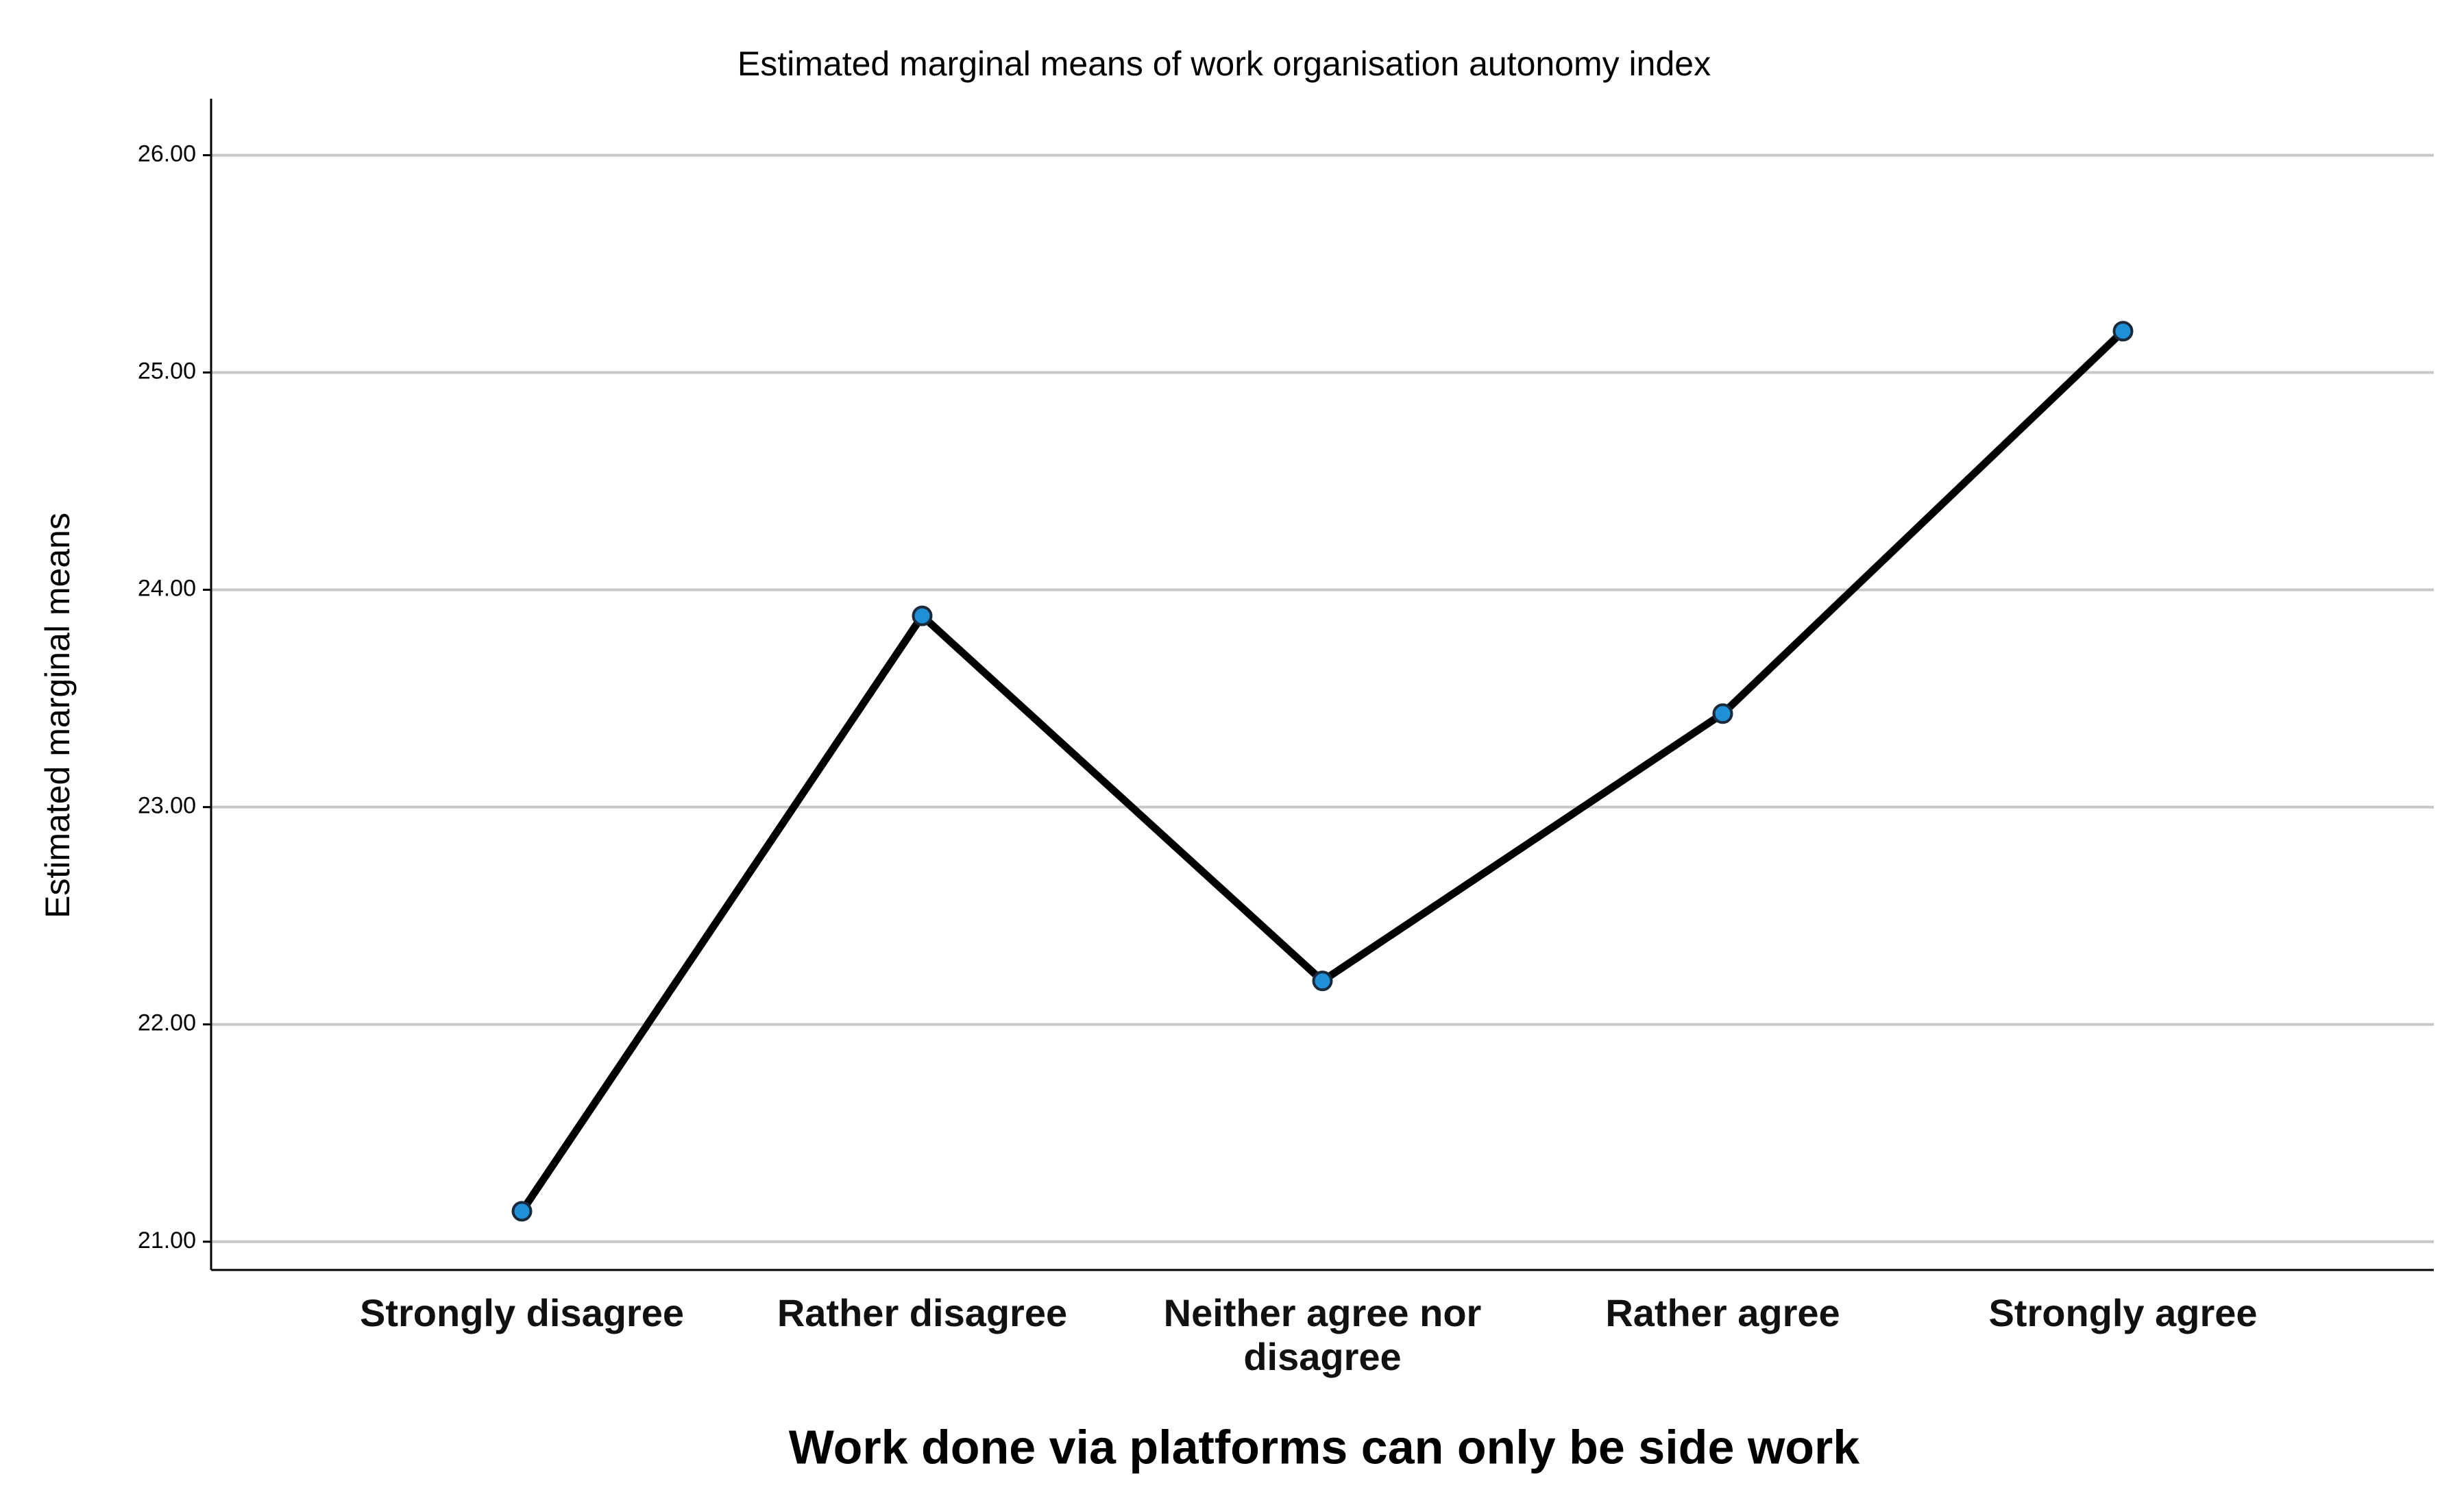  I want to click on x-tick-label: Rather agree, so click(1722, 1312).